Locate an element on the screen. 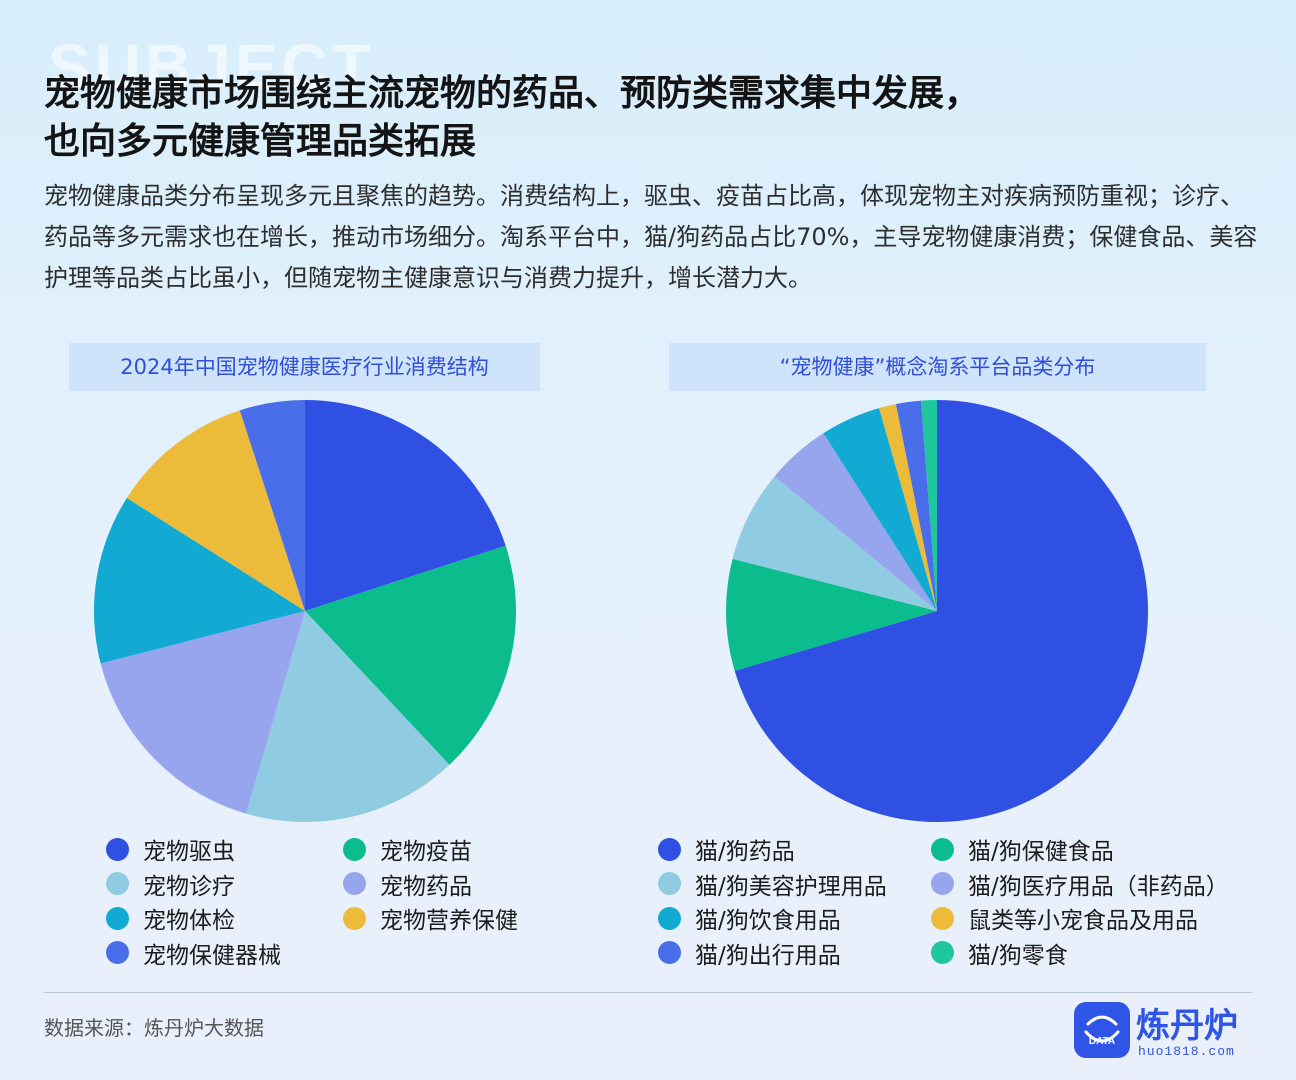 Image resolution: width=1296 pixels, height=1080 pixels. legend-item-left-5: 宠物体检 is located at coordinates (170, 918).